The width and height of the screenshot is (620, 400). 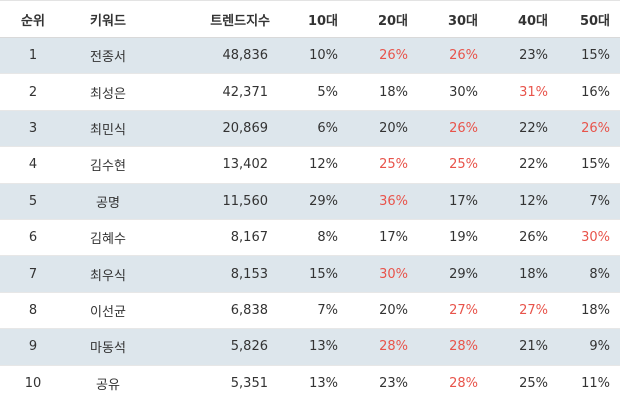 What do you see at coordinates (599, 274) in the screenshot?
I see `cell-age-50s: 8%` at bounding box center [599, 274].